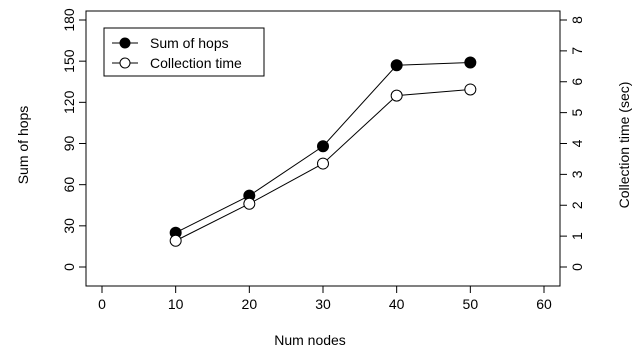 Image resolution: width=644 pixels, height=349 pixels. Describe the element at coordinates (577, 113) in the screenshot. I see `y-right-tick-label: 5` at that location.